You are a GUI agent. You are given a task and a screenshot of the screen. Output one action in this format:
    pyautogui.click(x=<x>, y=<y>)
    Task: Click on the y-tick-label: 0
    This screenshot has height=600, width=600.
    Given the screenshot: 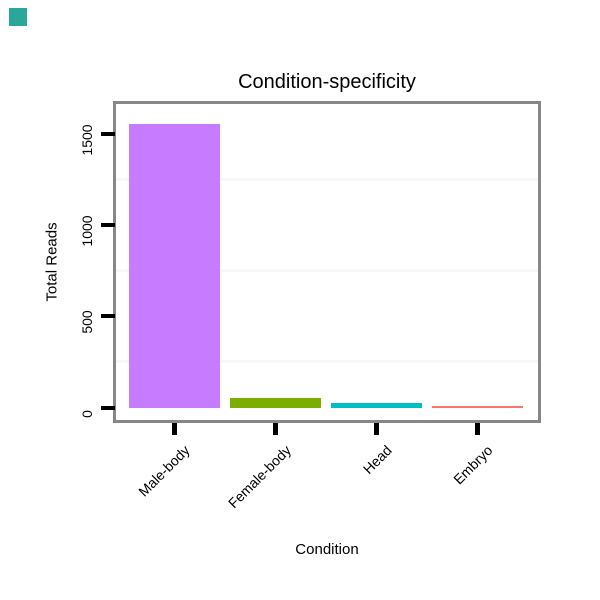 What is the action you would take?
    pyautogui.click(x=87, y=413)
    